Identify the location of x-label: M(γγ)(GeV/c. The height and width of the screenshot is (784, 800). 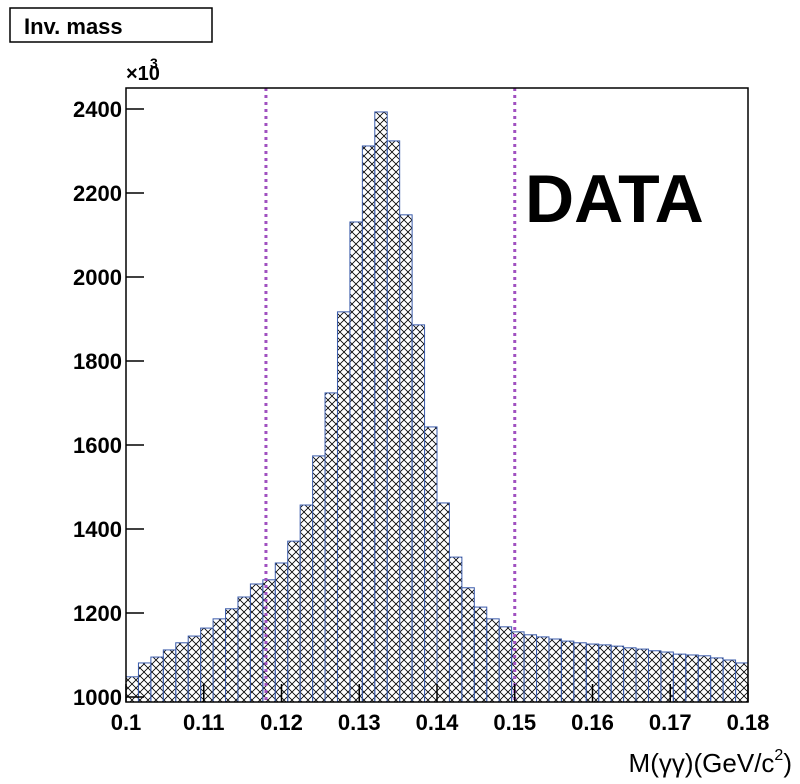
(702, 763).